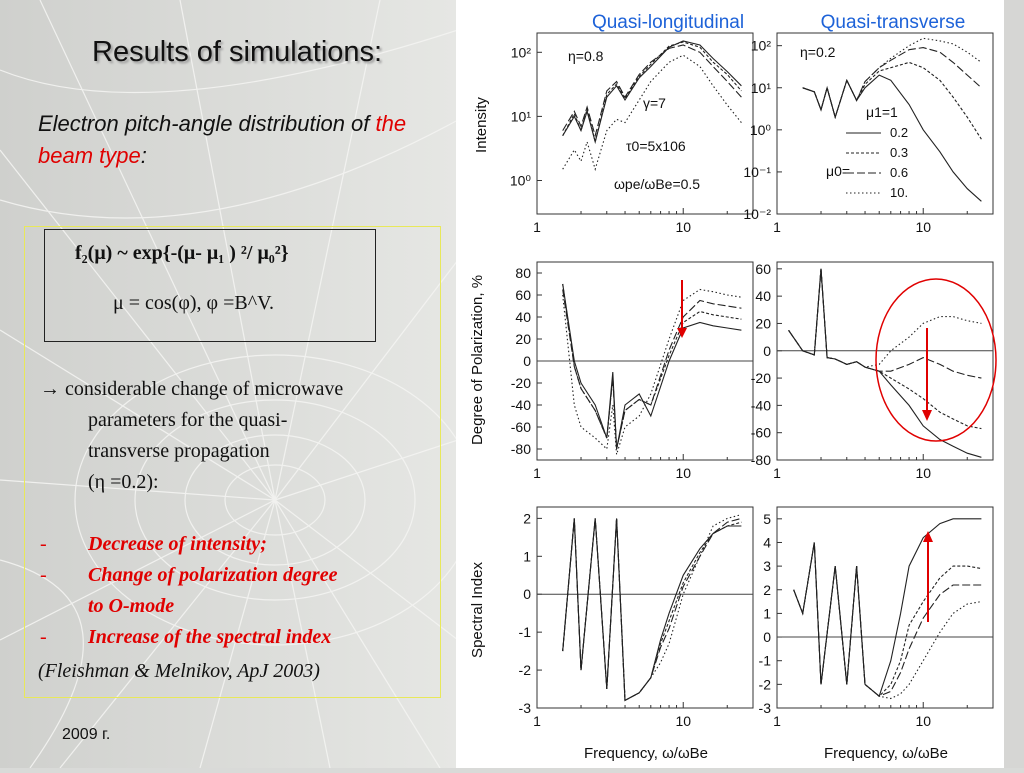 Image resolution: width=1024 pixels, height=773 pixels. I want to click on column-title-quasi-longitudinal: Quasi-longitudinal, so click(668, 22).